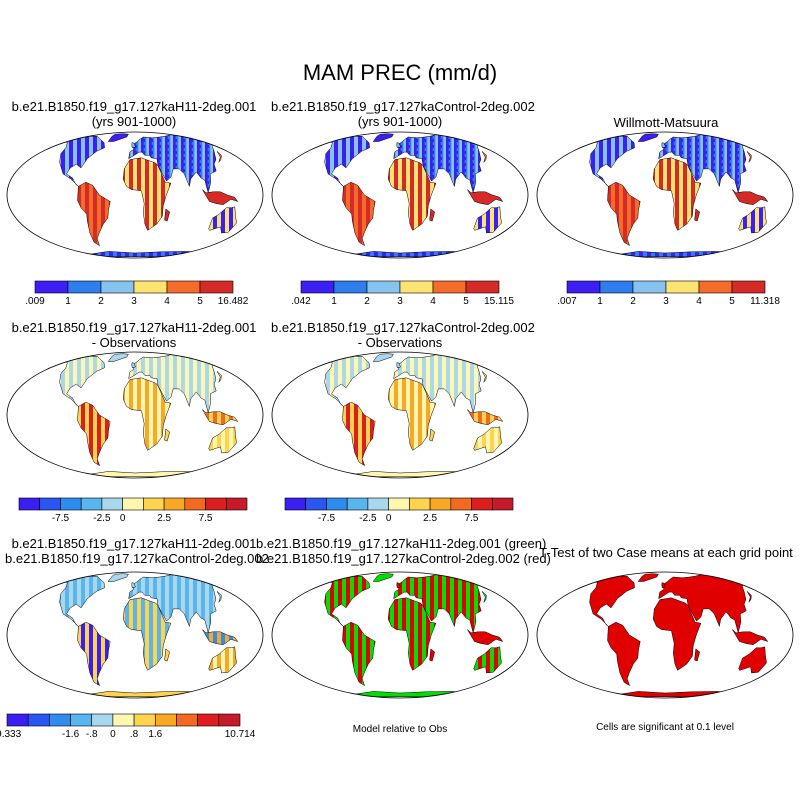 Image resolution: width=800 pixels, height=800 pixels. I want to click on figure-title: MAM PREC (mm/d), so click(400, 72).